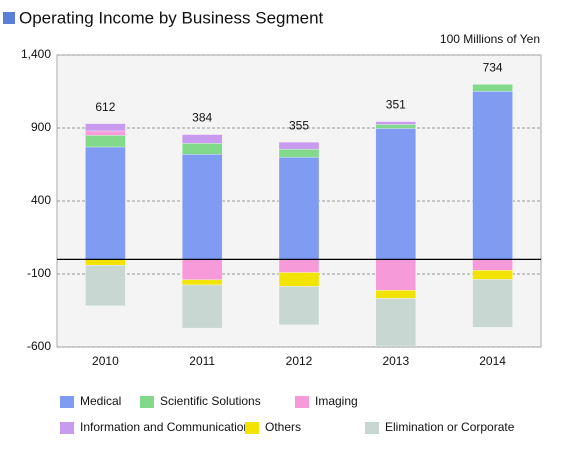 This screenshot has height=460, width=573. I want to click on legend-label: Scientific Solutions, so click(210, 401).